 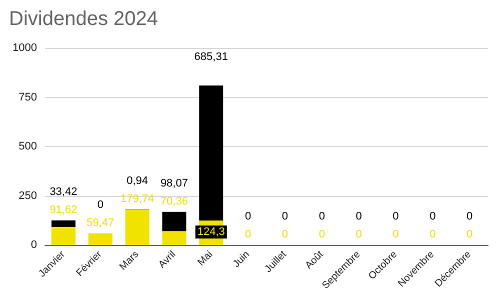 What do you see at coordinates (24, 48) in the screenshot?
I see `y-tick-label: 1000` at bounding box center [24, 48].